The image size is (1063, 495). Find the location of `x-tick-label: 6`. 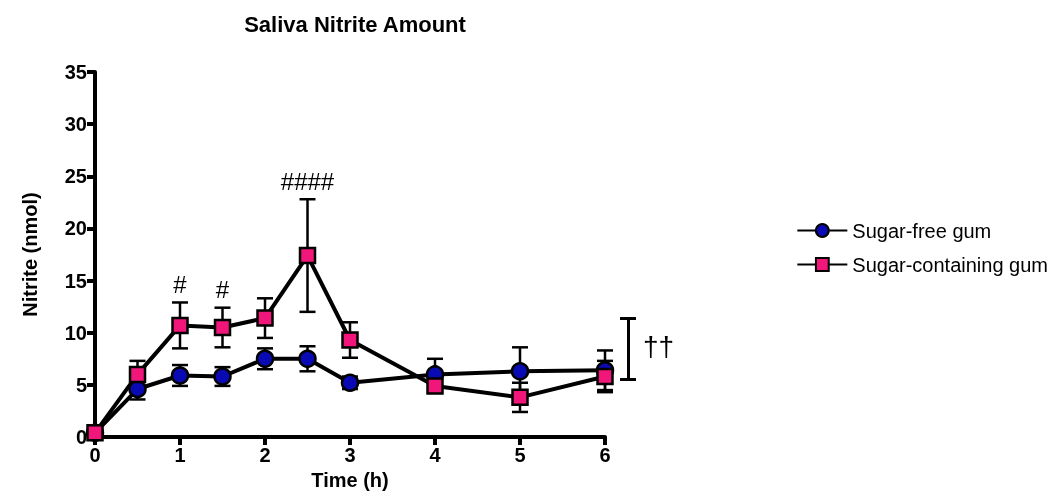

x-tick-label: 6 is located at coordinates (605, 455).